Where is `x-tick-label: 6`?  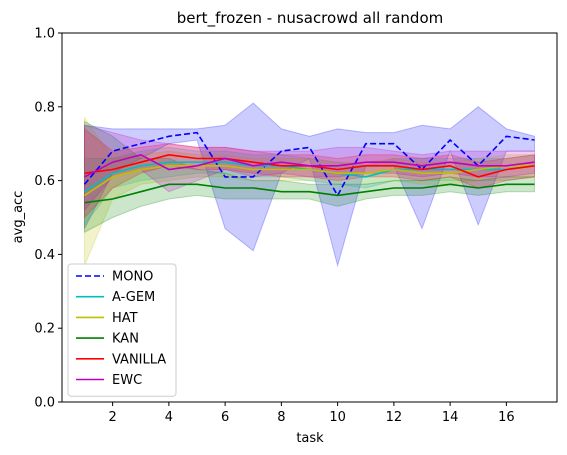 x-tick-label: 6 is located at coordinates (225, 417).